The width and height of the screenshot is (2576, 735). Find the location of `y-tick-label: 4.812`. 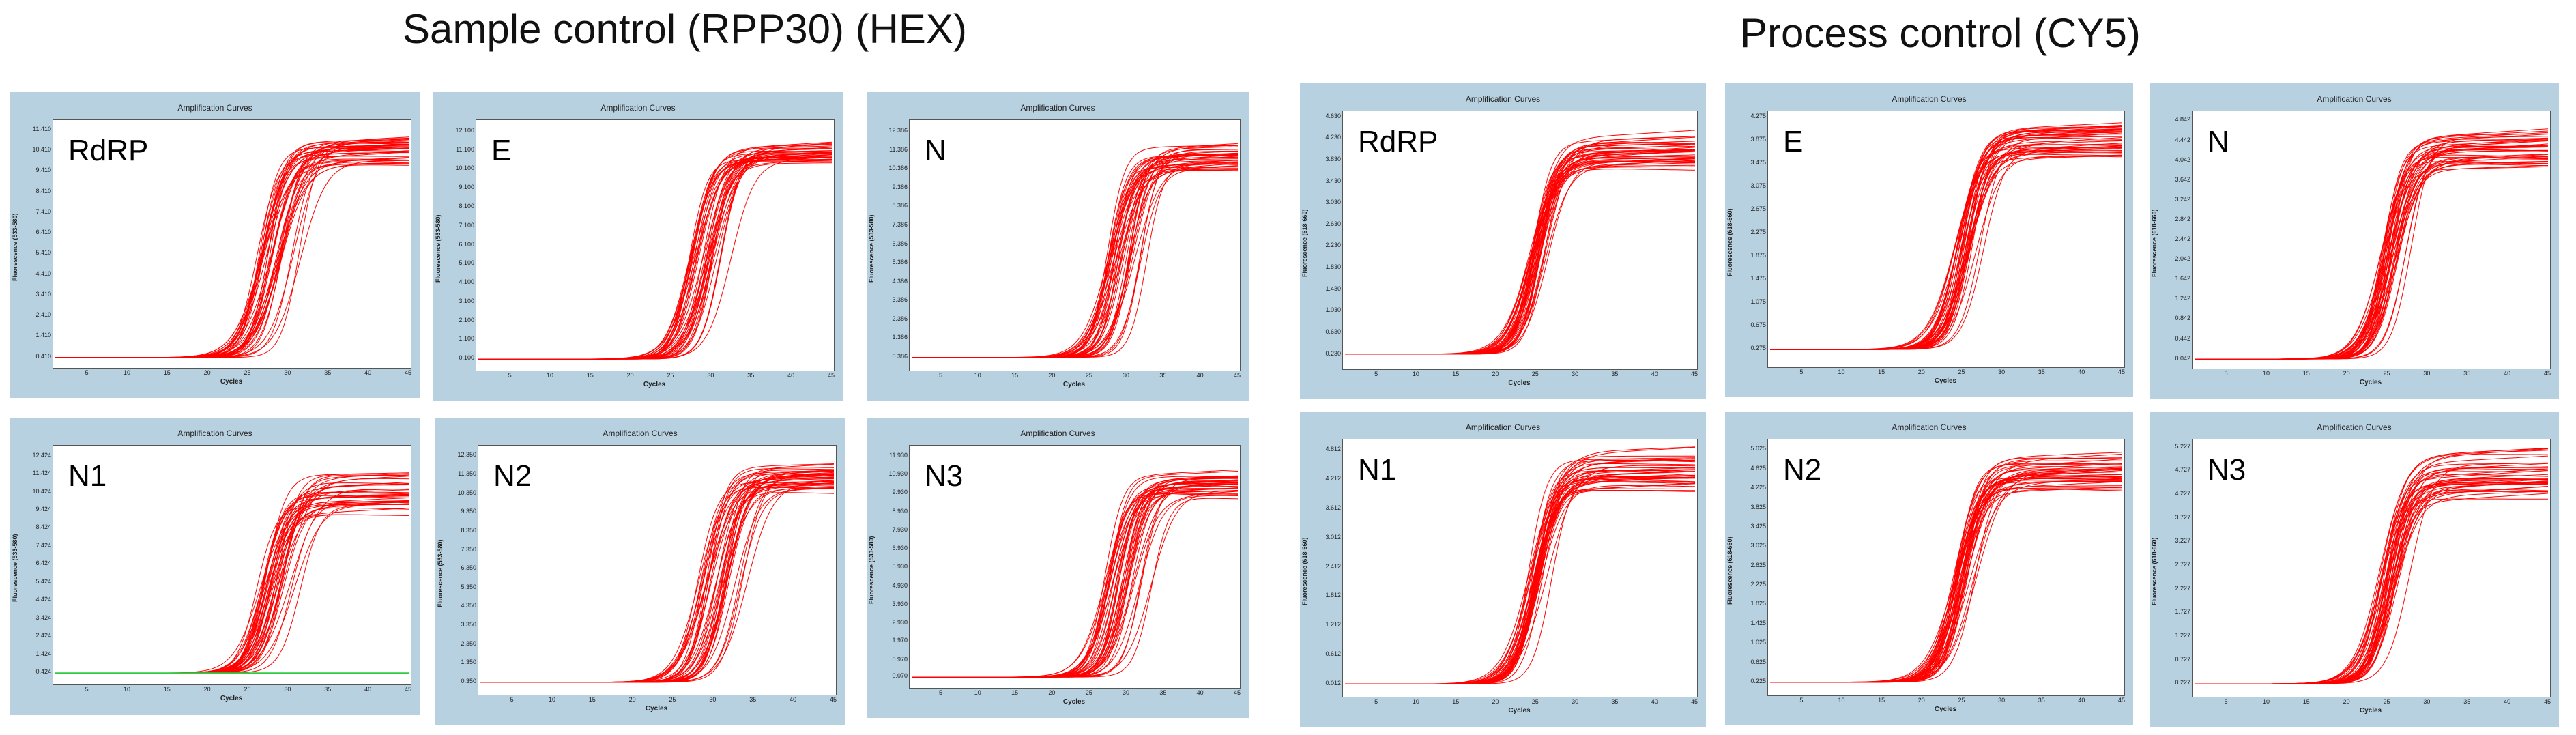

y-tick-label: 4.812 is located at coordinates (1333, 450).